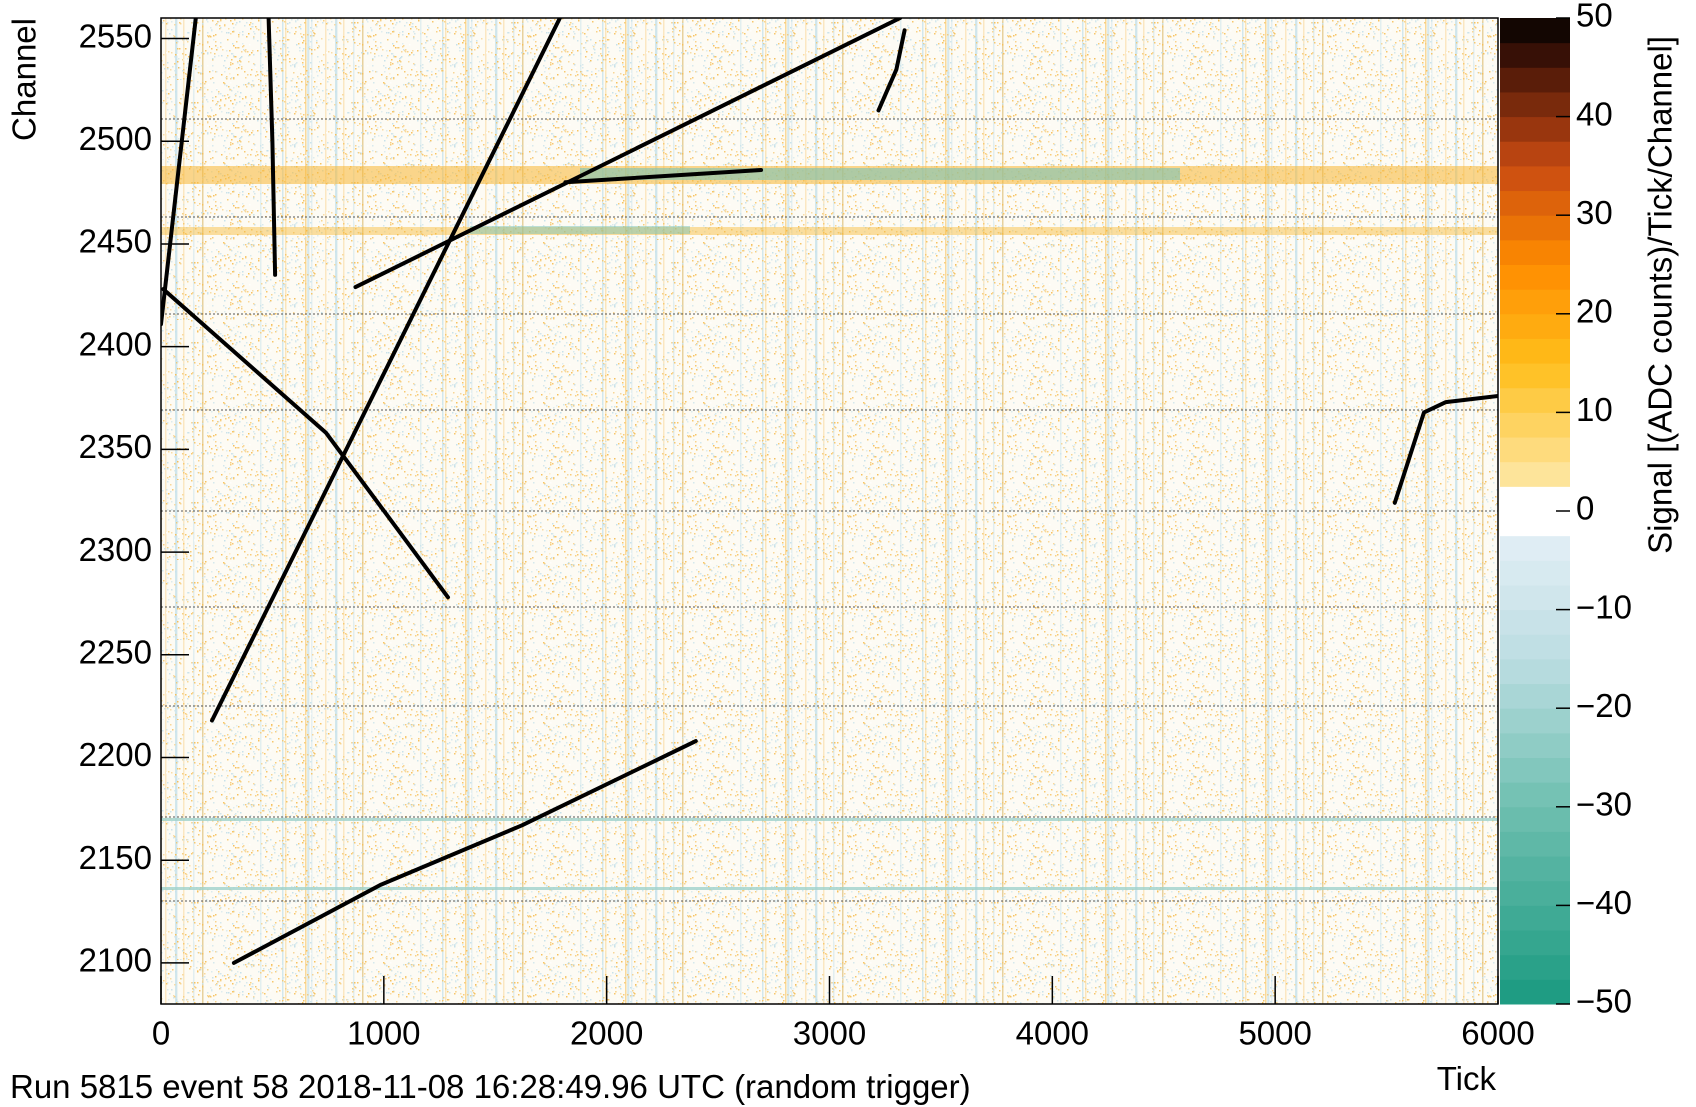 This screenshot has height=1107, width=1696. Describe the element at coordinates (1604, 804) in the screenshot. I see `colorbar-tick-label: −30` at that location.